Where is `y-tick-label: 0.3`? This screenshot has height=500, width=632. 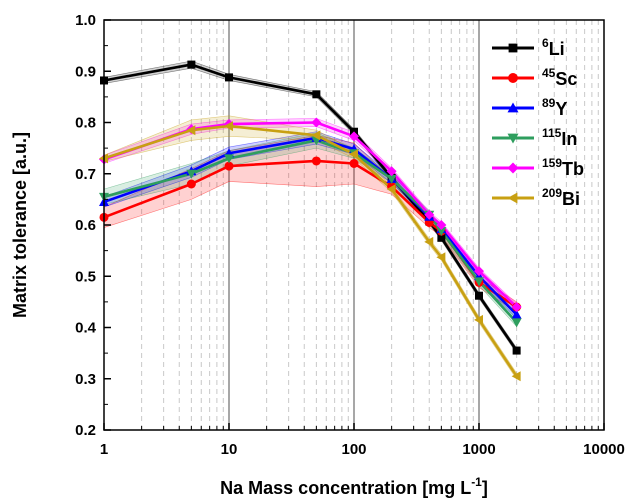
y-tick-label: 0.3 is located at coordinates (85, 379).